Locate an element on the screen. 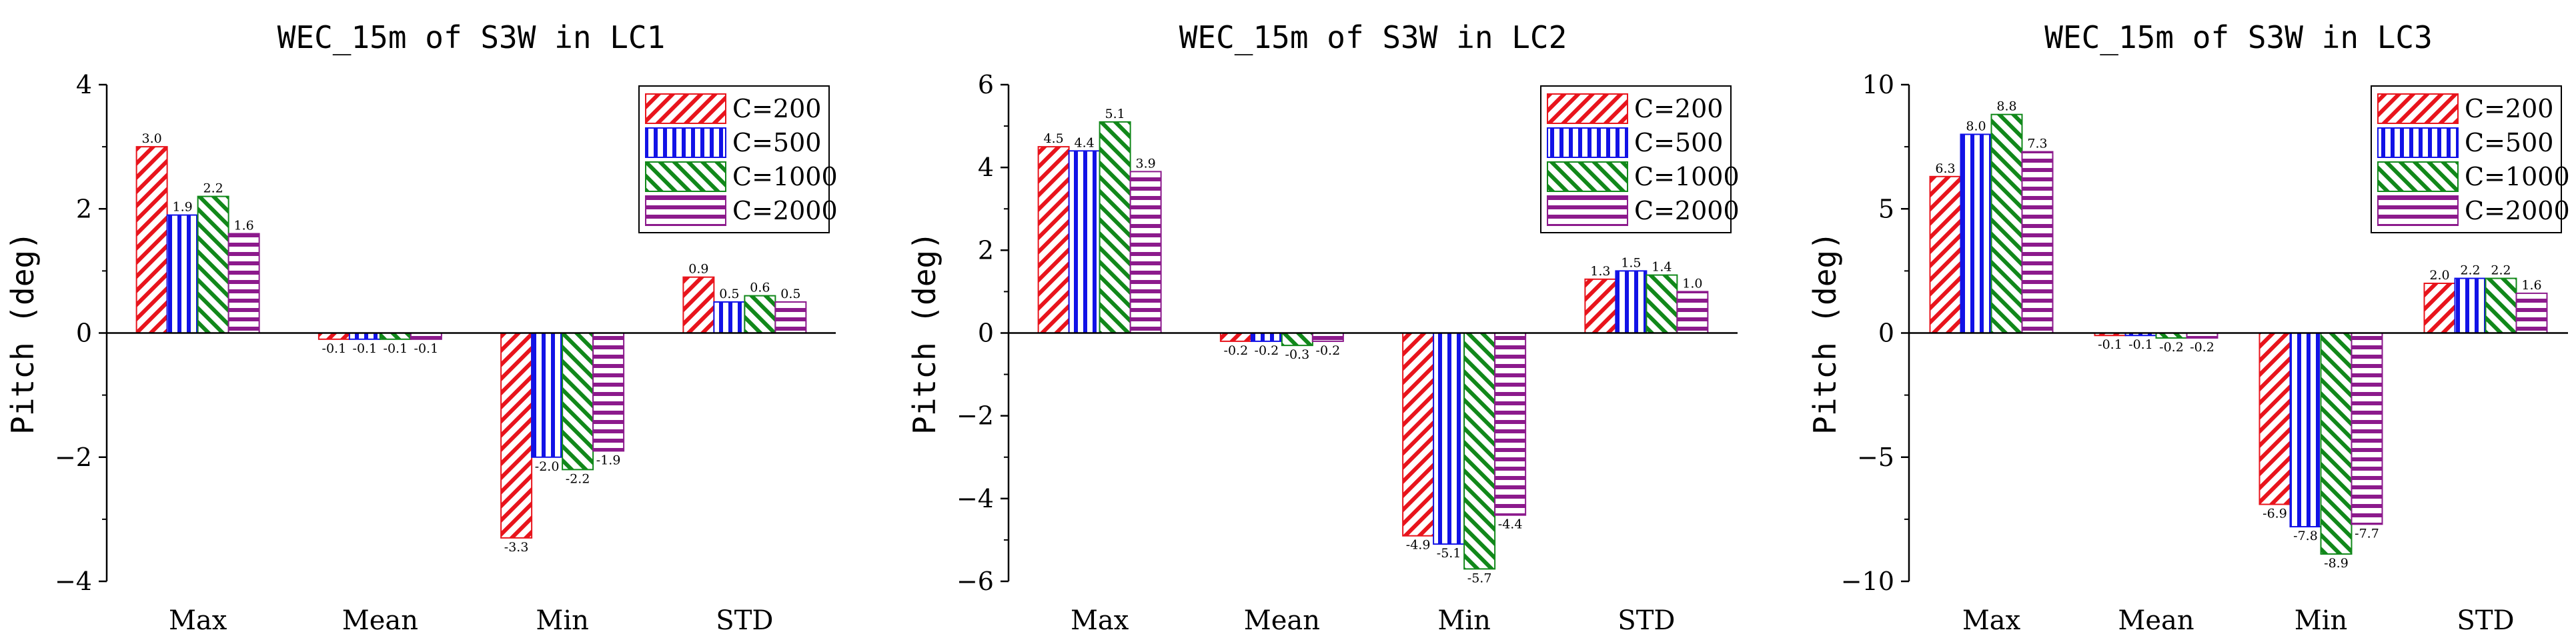 This screenshot has height=644, width=2576. y-tick-label: −2 is located at coordinates (74, 457).